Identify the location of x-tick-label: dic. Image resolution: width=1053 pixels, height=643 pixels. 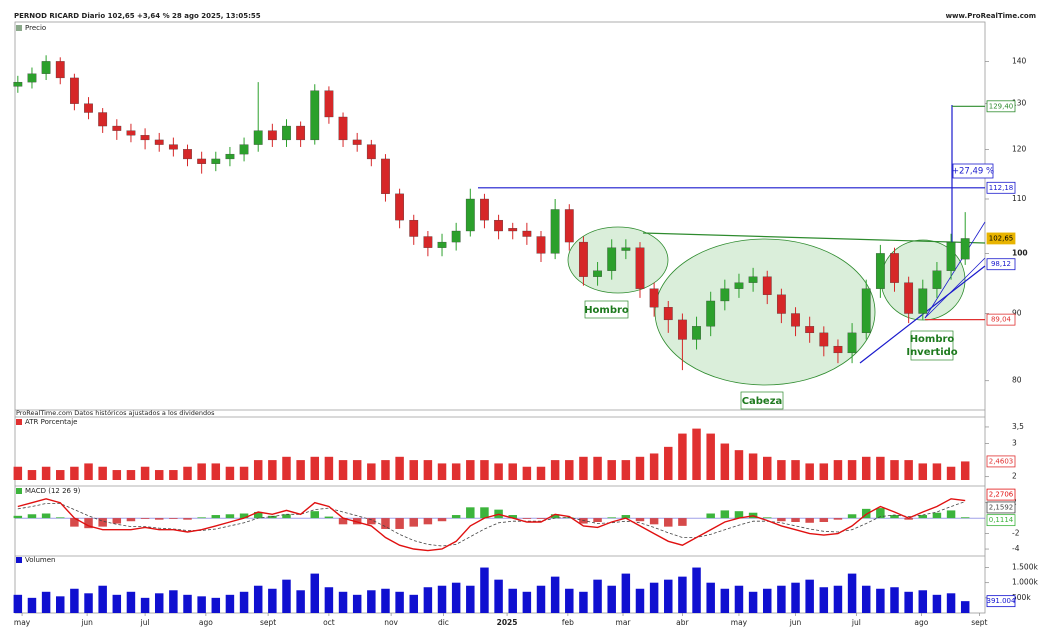
(443, 622).